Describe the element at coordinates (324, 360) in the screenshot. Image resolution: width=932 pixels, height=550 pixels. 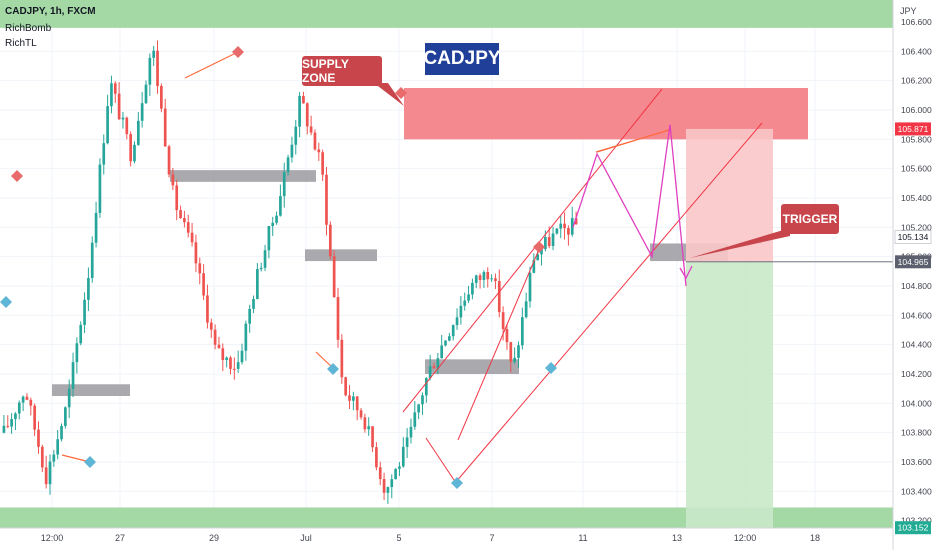
I see `swing-line` at that location.